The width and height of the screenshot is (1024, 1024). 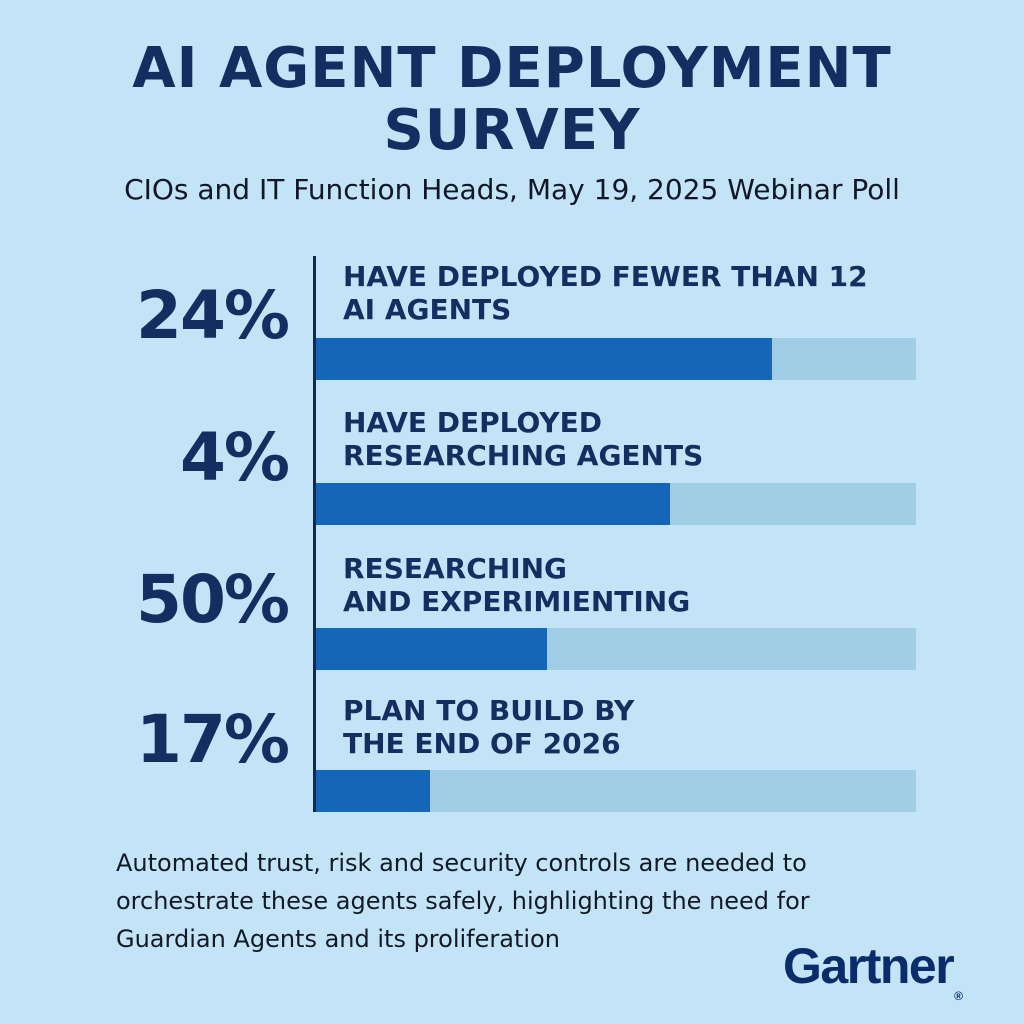 I want to click on category-label-line: RESEARCHING AGENTS, so click(x=523, y=455).